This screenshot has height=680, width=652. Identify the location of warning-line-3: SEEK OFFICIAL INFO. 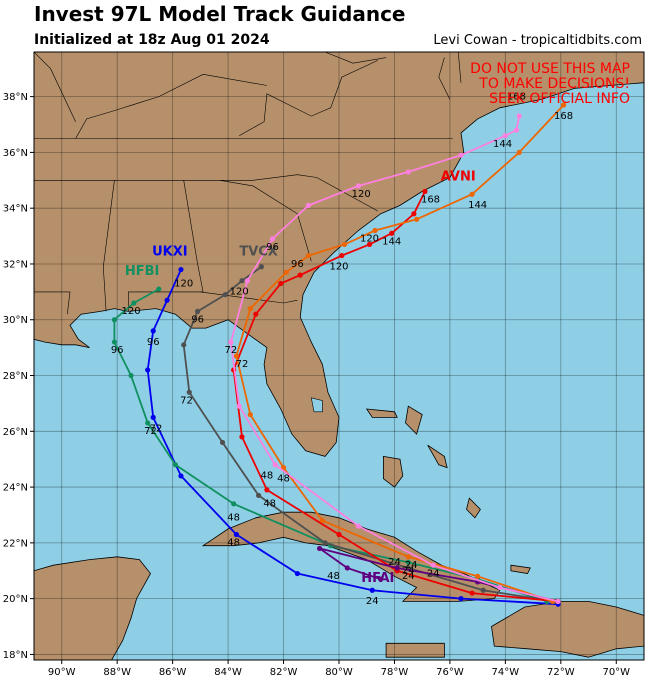
(559, 99).